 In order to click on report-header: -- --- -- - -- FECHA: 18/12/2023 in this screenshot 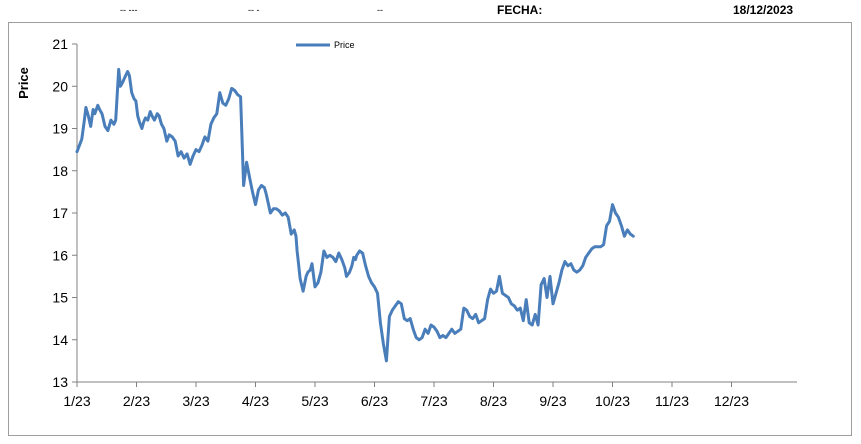, I will do `click(430, 10)`.